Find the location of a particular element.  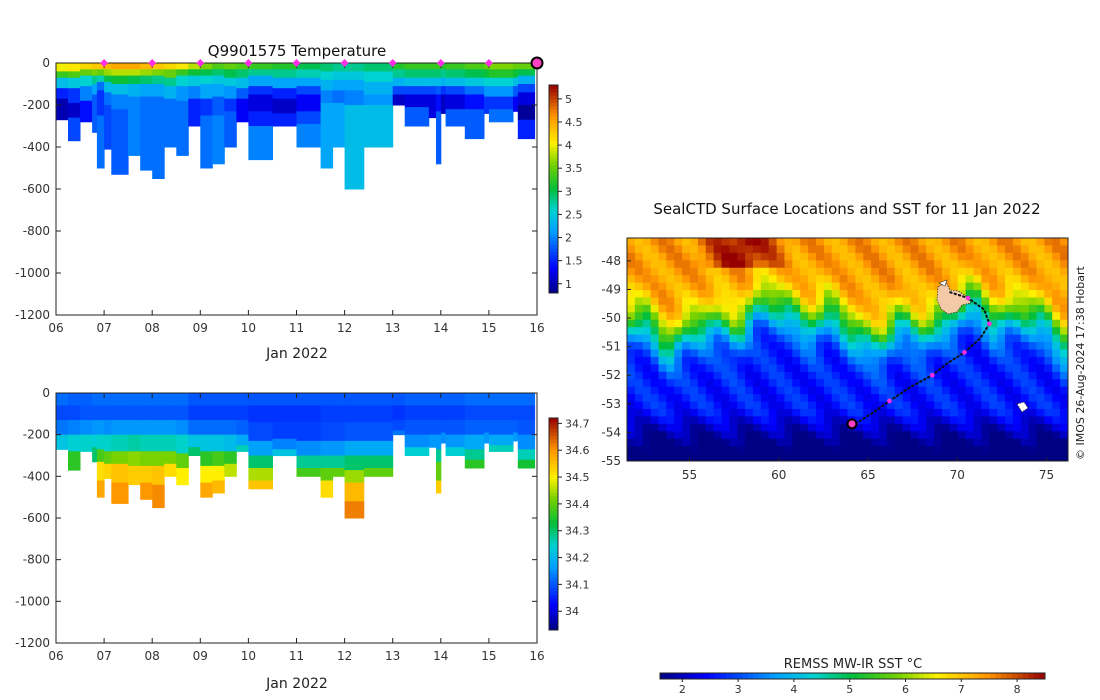

s-y-tick-label: -200 is located at coordinates (36, 435).